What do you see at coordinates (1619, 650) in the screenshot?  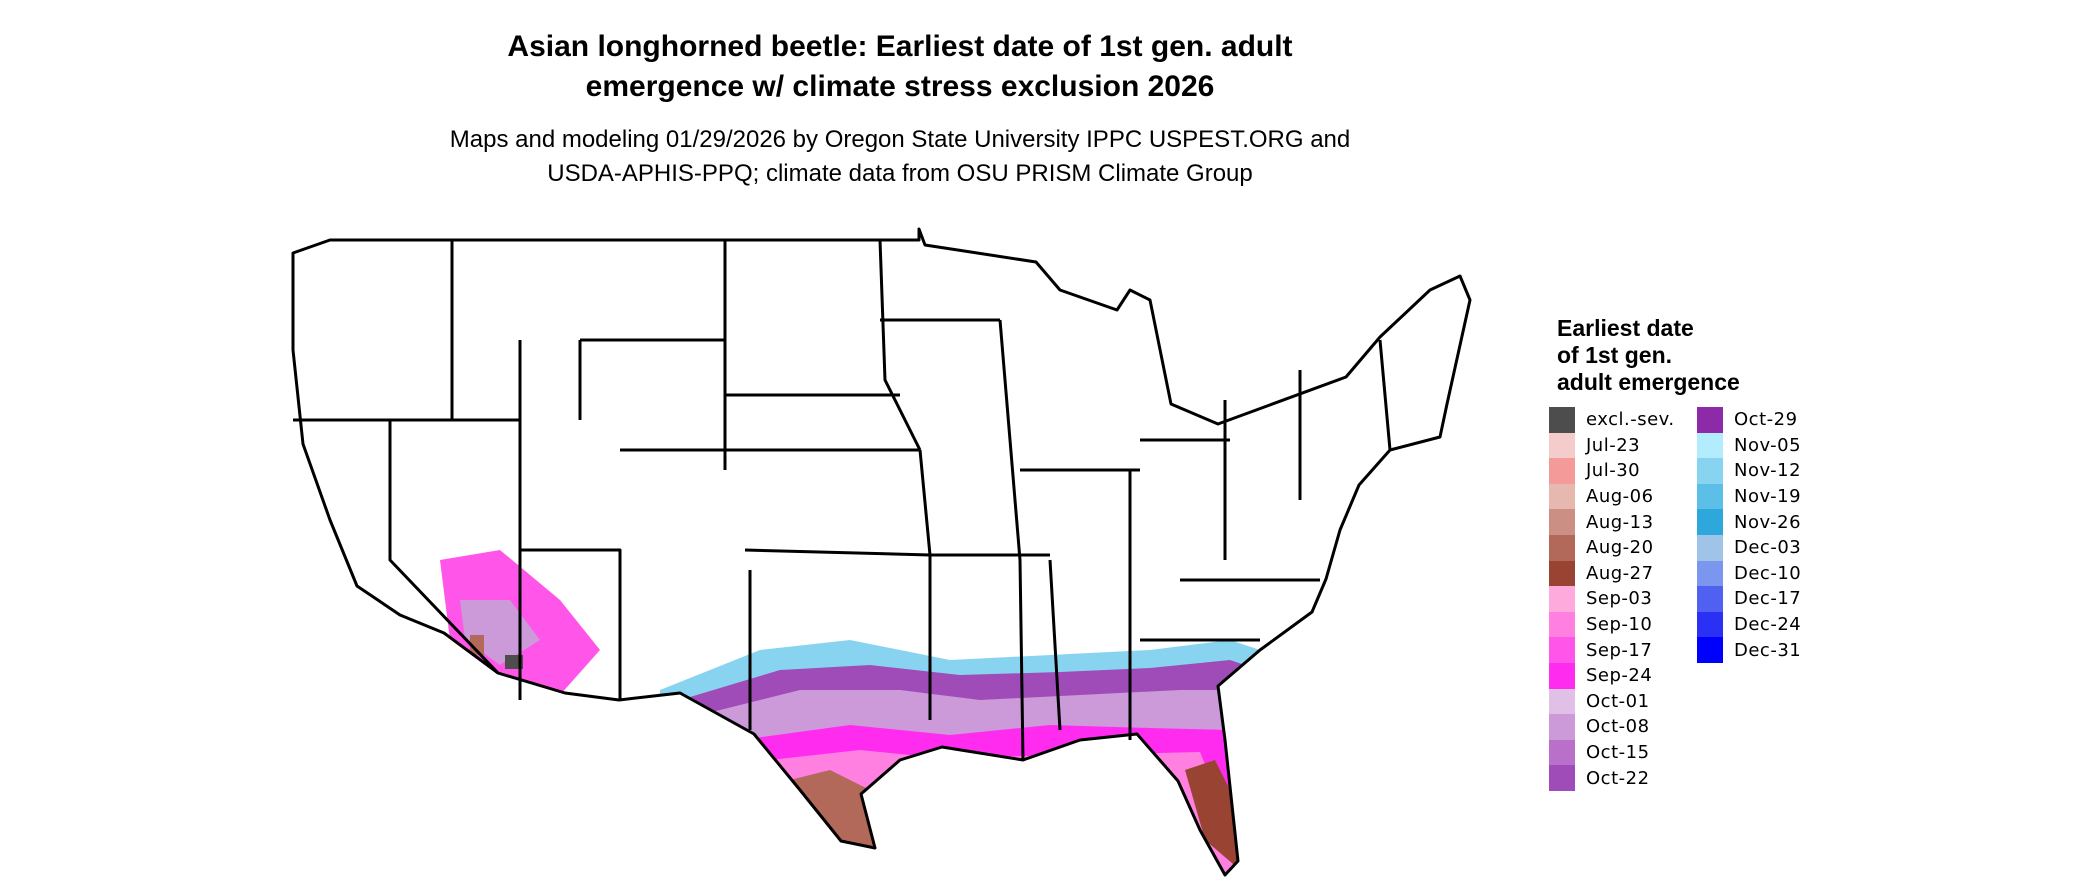 I see `legend-label: Sep-17` at bounding box center [1619, 650].